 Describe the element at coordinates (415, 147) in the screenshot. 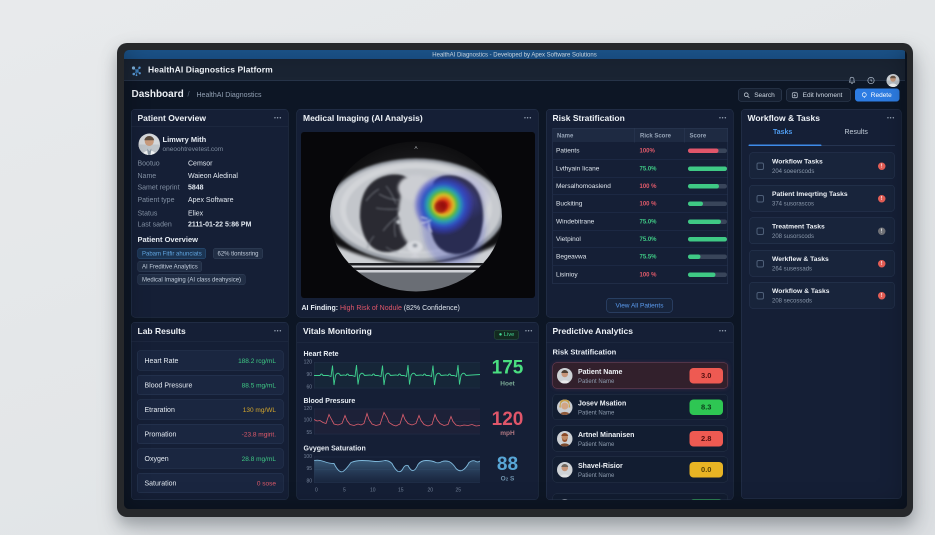

I see `svg-text: A` at that location.